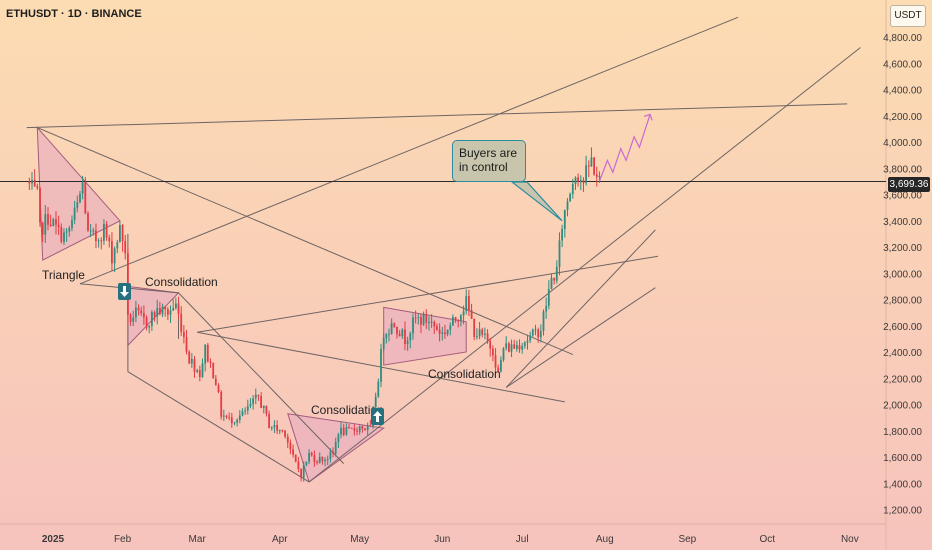 Image resolution: width=932 pixels, height=550 pixels. Describe the element at coordinates (902, 327) in the screenshot. I see `price-tick-label: 2,600.00` at that location.